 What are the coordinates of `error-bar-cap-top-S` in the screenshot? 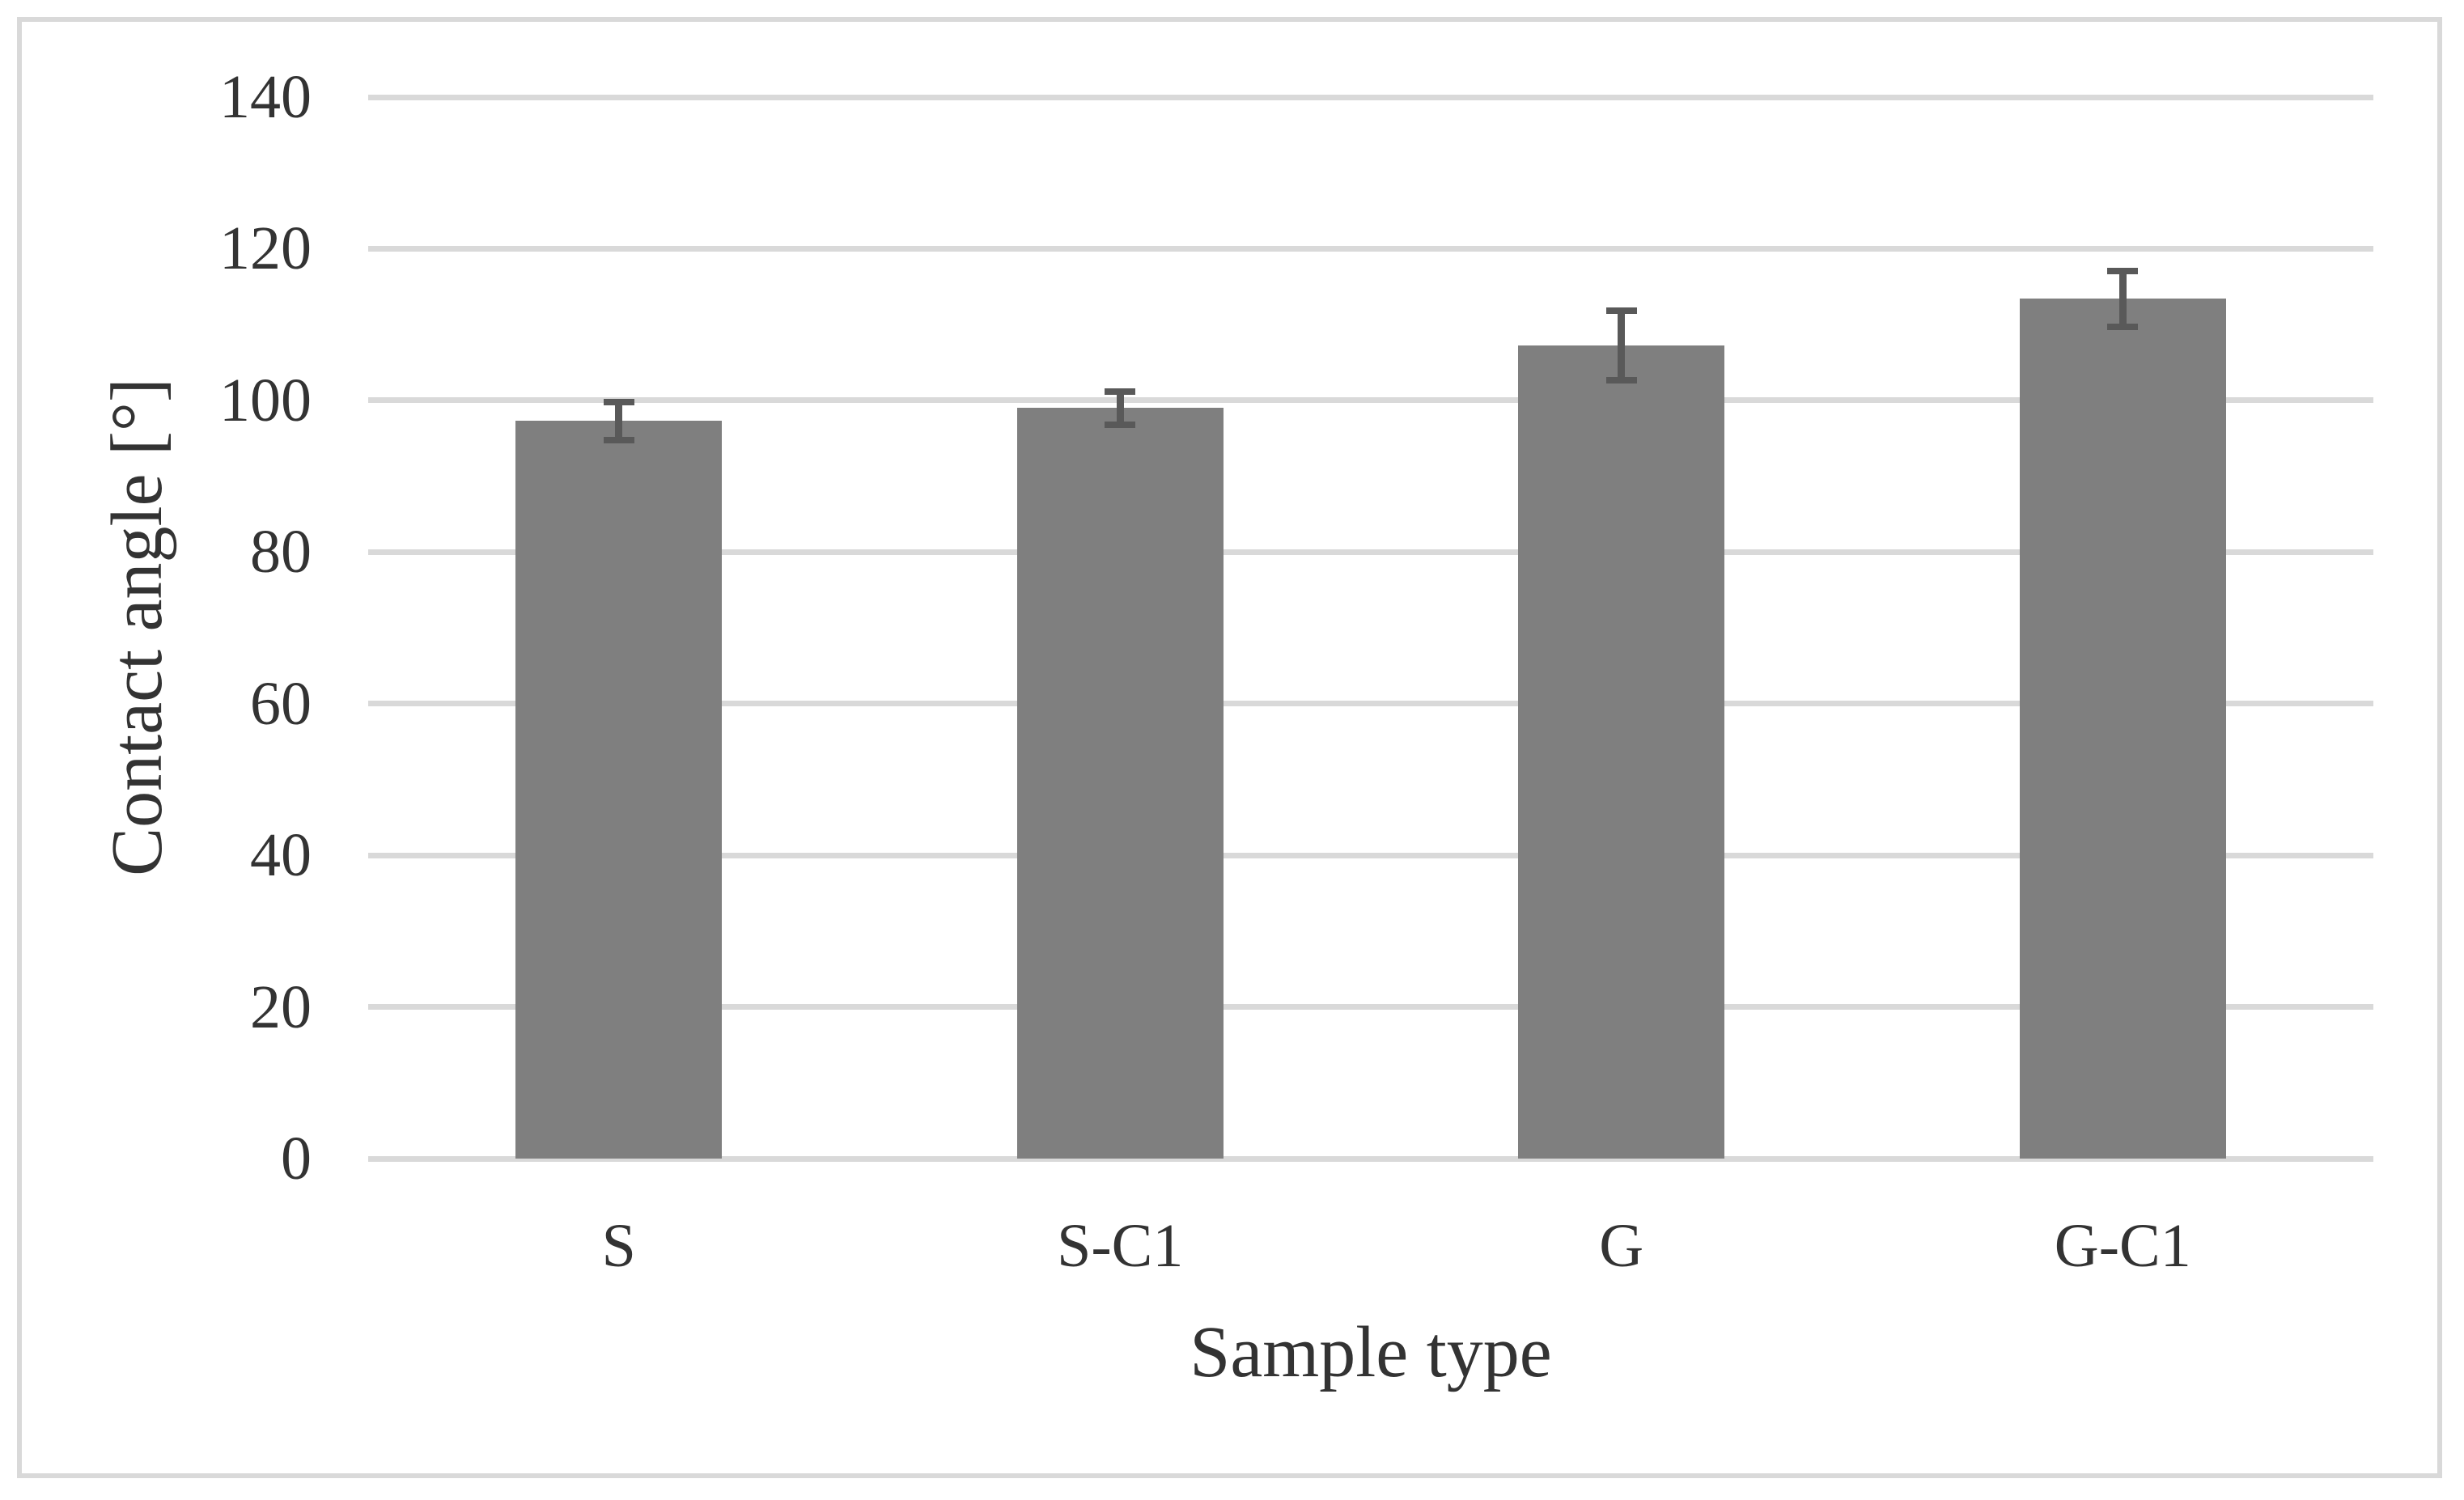 It's located at (618, 402).